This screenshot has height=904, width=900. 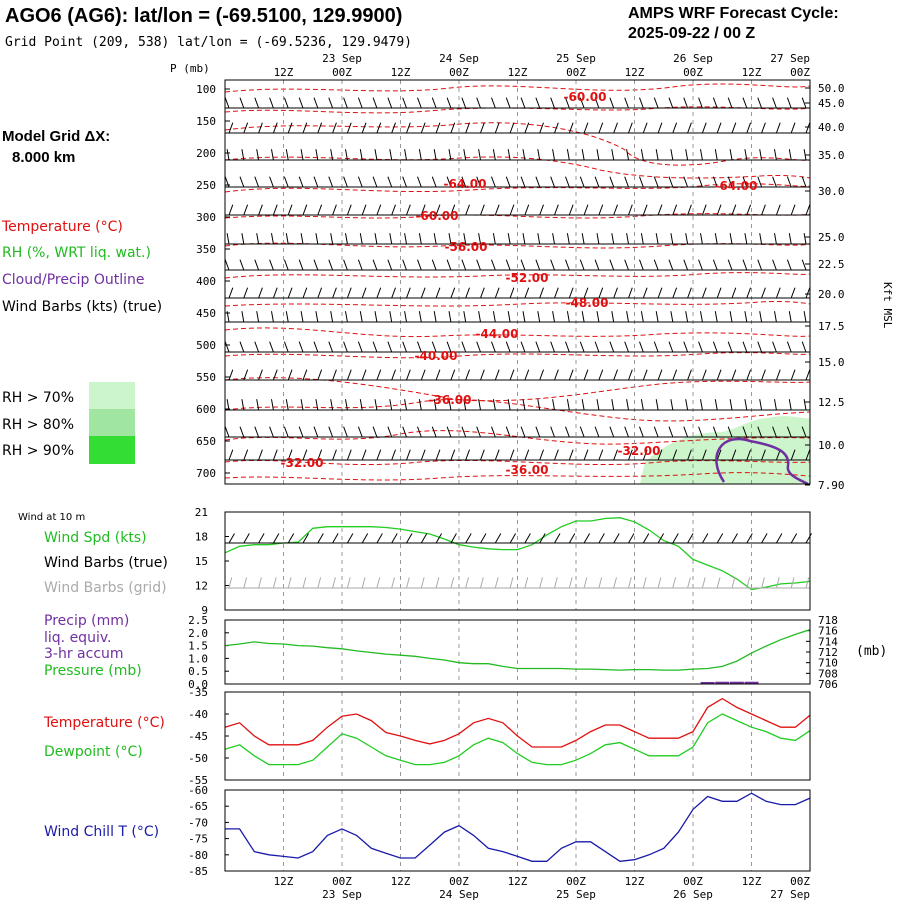 I want to click on p-tick-label: 350, so click(x=206, y=249).